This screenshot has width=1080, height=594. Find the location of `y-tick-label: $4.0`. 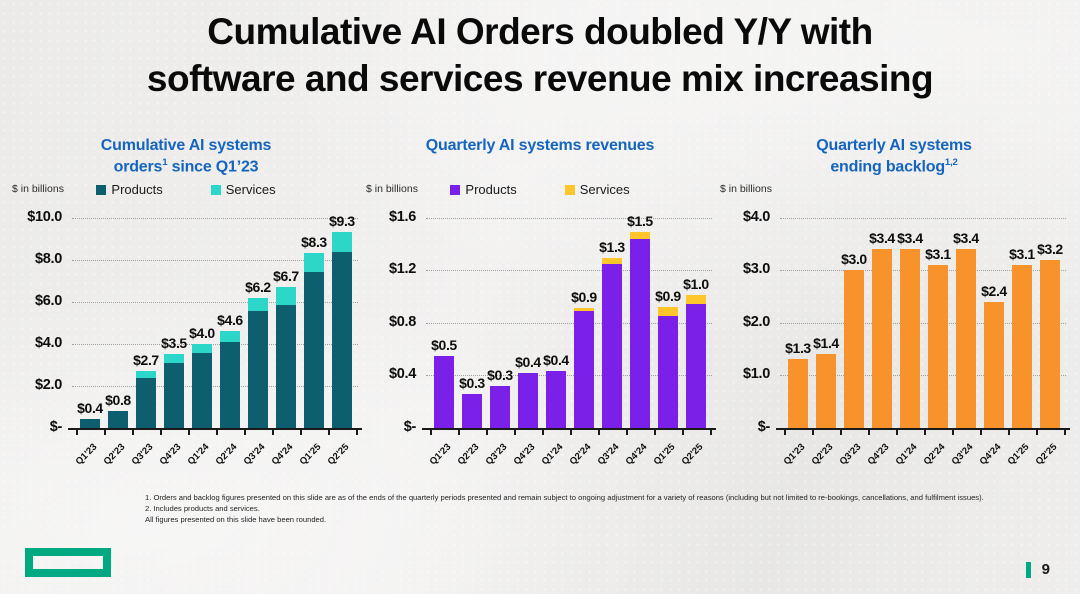

y-tick-label: $4.0 is located at coordinates (48, 342).